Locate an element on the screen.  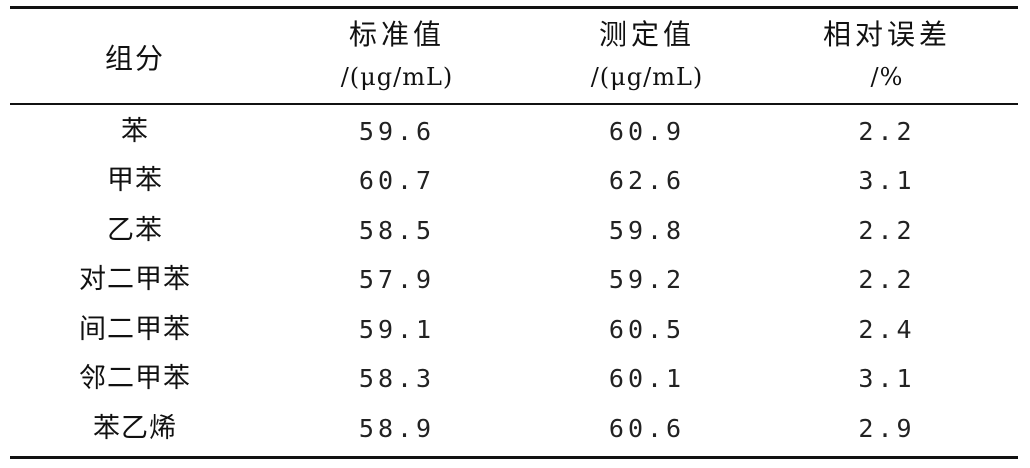
row-standard-value: 58.3 is located at coordinates (397, 379).